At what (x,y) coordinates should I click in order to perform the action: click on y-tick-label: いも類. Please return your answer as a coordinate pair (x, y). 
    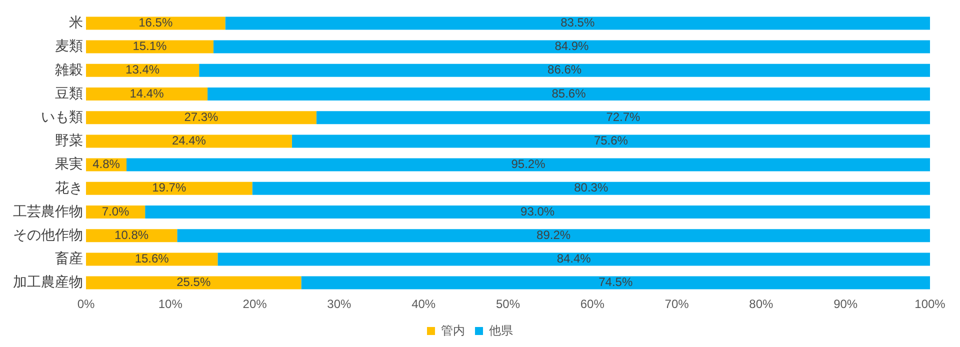
    Looking at the image, I should click on (62, 116).